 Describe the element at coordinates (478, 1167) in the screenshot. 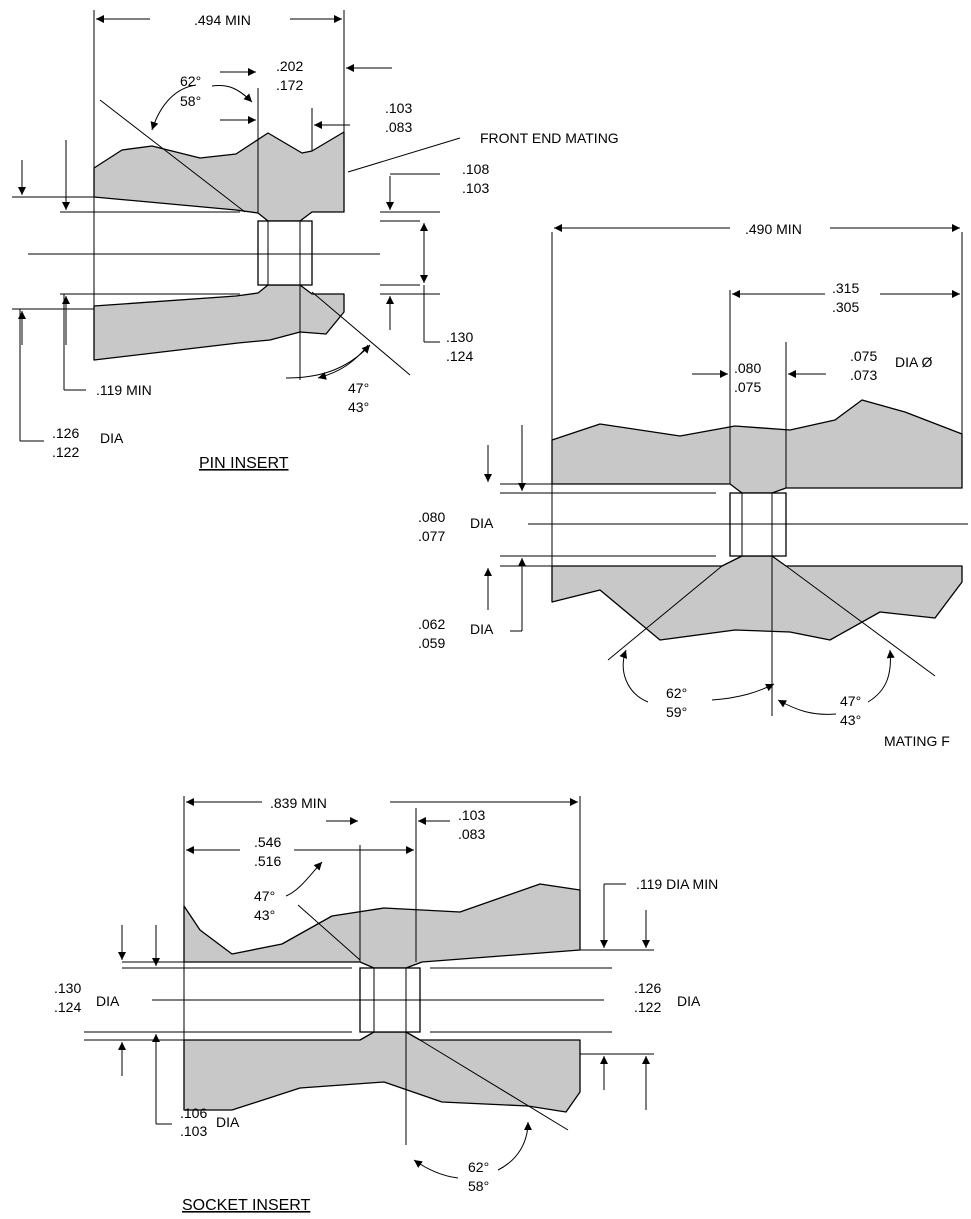

I see `socket-lower-angle-max: 62°` at that location.